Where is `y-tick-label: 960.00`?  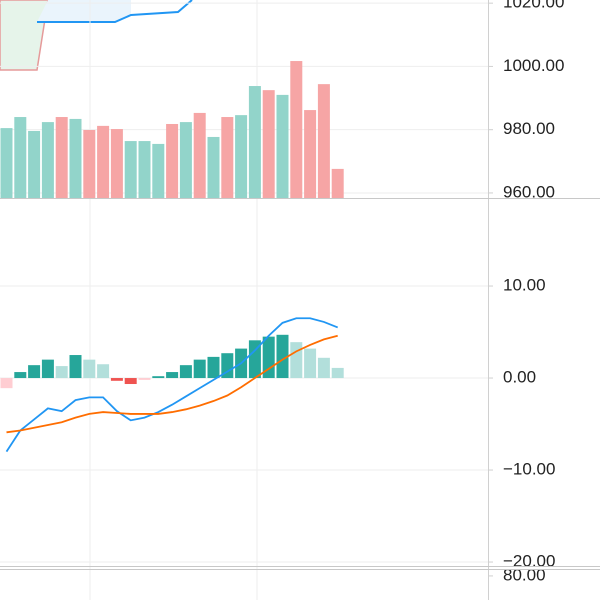 y-tick-label: 960.00 is located at coordinates (529, 191).